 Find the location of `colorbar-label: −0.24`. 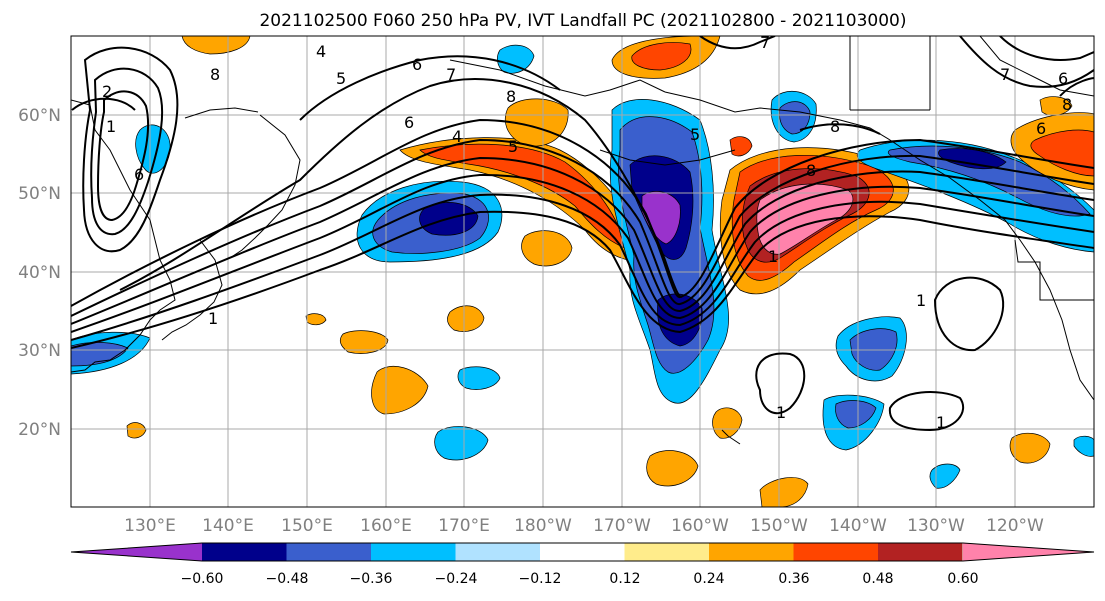

colorbar-label: −0.24 is located at coordinates (456, 579).